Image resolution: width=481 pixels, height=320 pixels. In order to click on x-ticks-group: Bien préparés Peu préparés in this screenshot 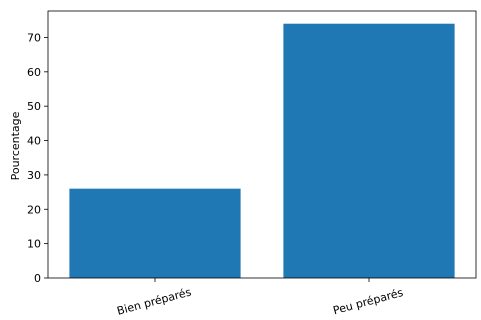, I will do `click(260, 298)`.